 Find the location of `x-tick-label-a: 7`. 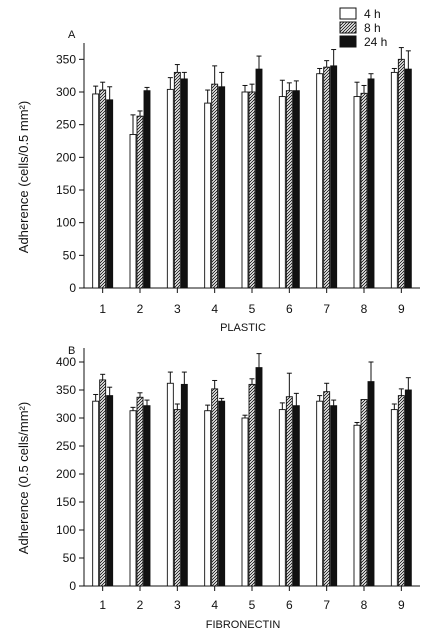

x-tick-label-a: 7 is located at coordinates (326, 309).